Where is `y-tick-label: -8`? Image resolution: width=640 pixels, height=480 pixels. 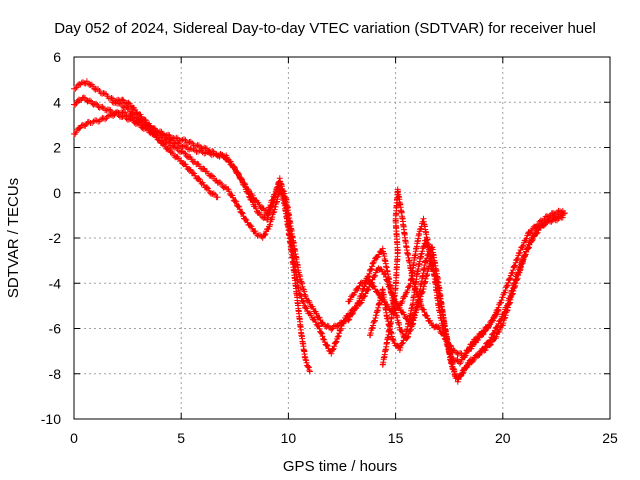 y-tick-label: -8 is located at coordinates (55, 374).